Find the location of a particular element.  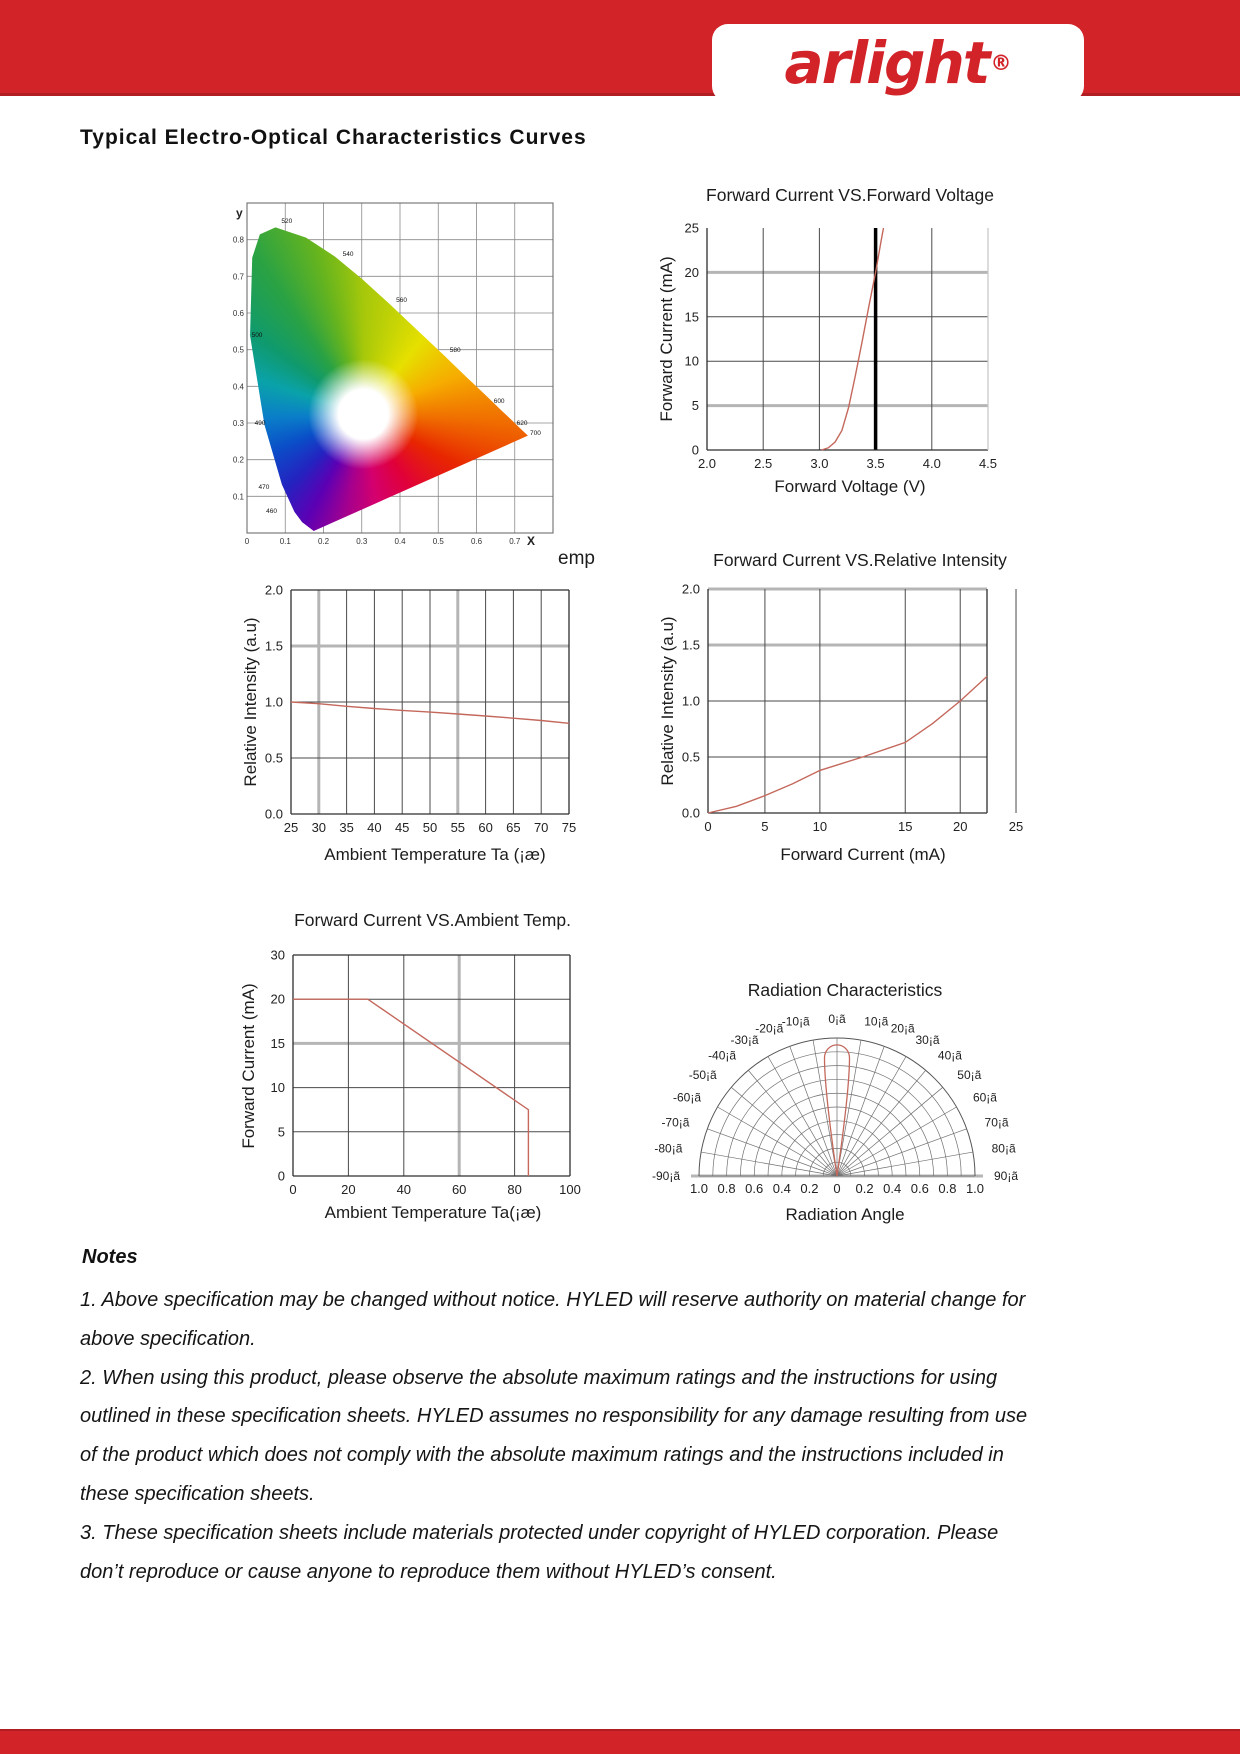

x-axis-title-radiation: Radiation Angle is located at coordinates (845, 1214).